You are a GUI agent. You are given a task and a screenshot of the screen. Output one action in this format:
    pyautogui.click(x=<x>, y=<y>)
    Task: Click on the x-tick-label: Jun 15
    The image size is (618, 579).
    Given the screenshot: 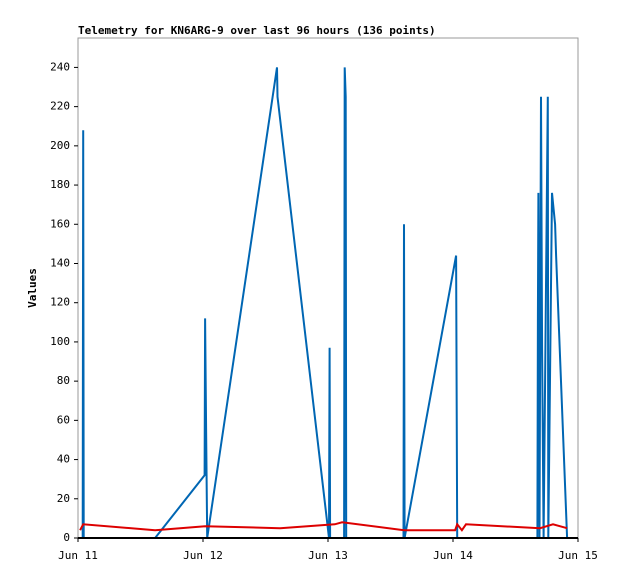 What is the action you would take?
    pyautogui.click(x=578, y=555)
    